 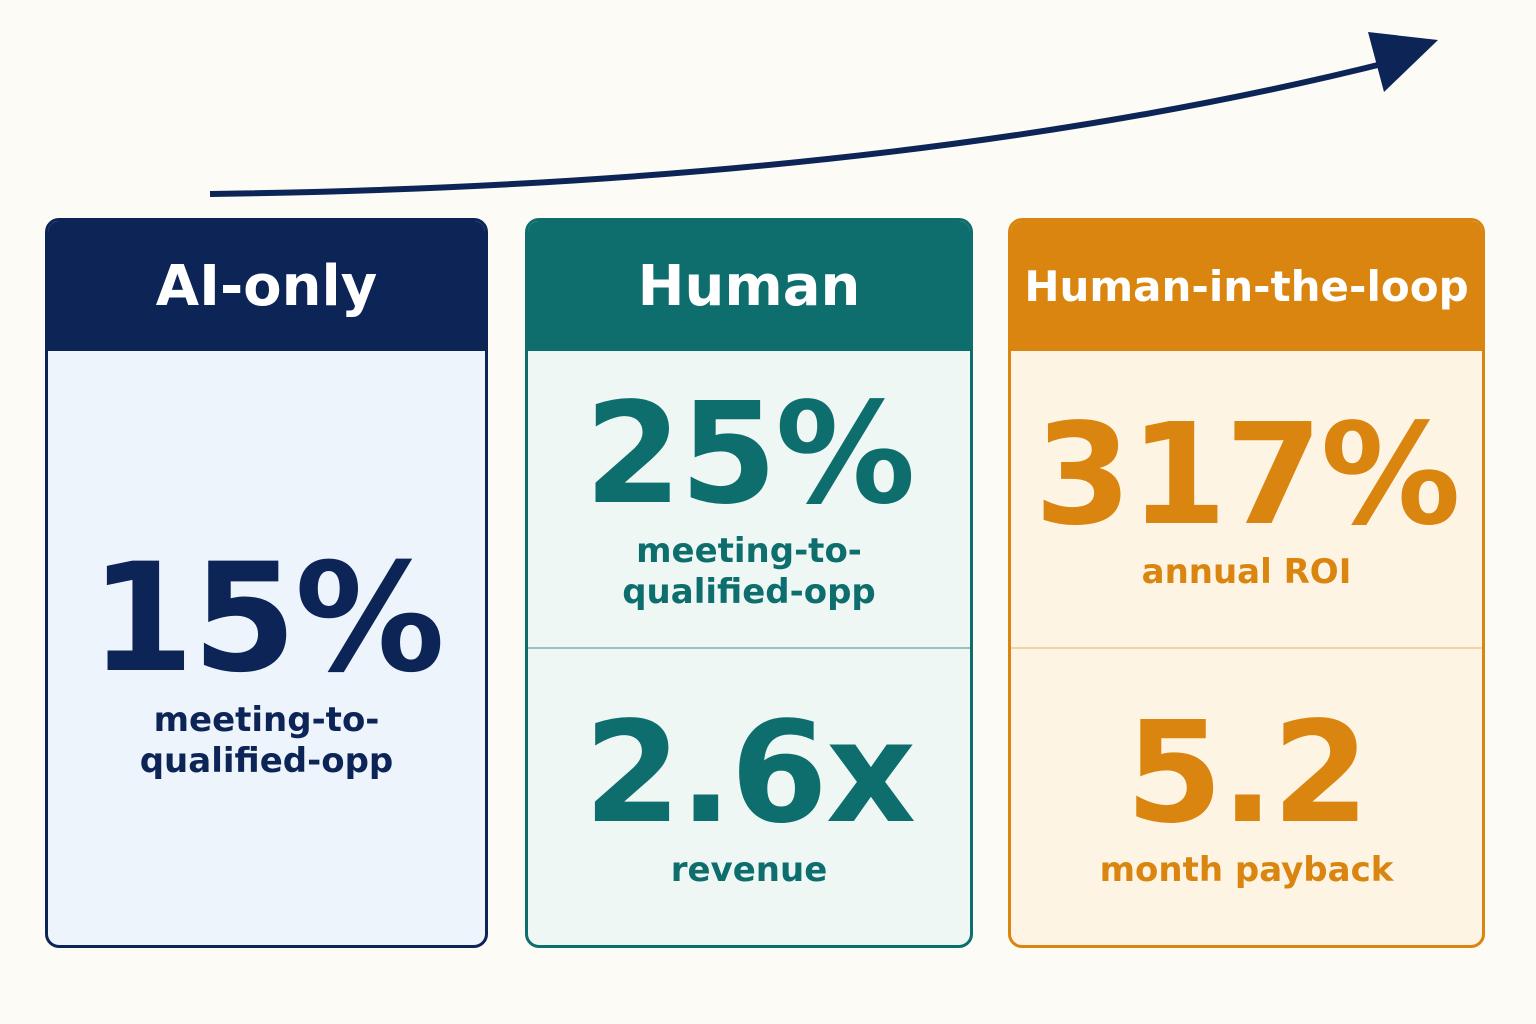 I want to click on trend-arrow, so click(x=823, y=114).